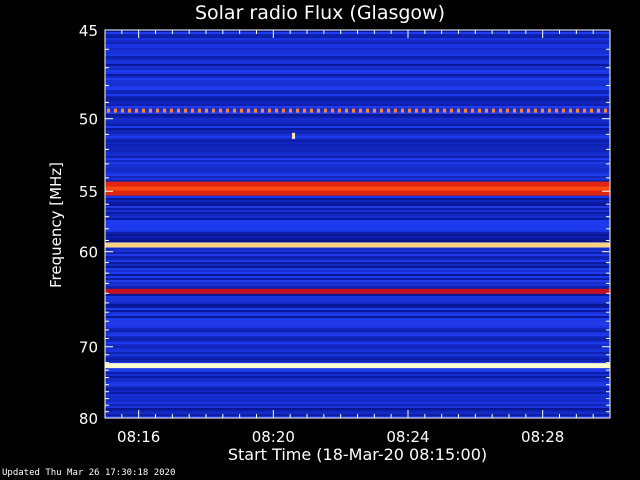  What do you see at coordinates (273, 437) in the screenshot?
I see `x-tick-label: 08:20` at bounding box center [273, 437].